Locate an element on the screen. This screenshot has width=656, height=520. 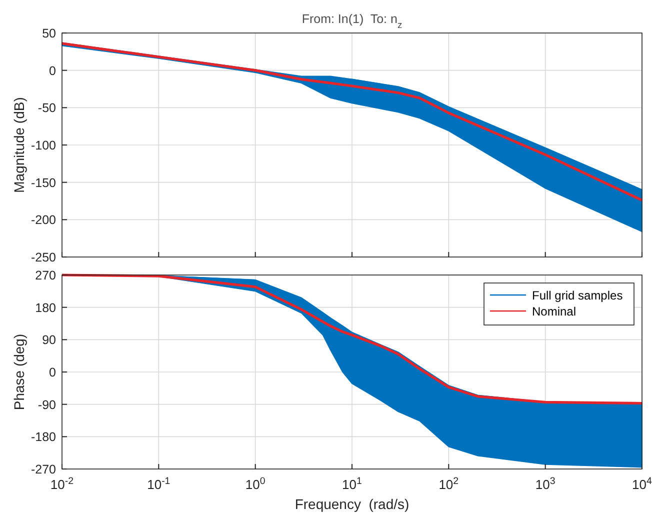
x-axis-title: Frequency (rad/s) is located at coordinates (352, 504).